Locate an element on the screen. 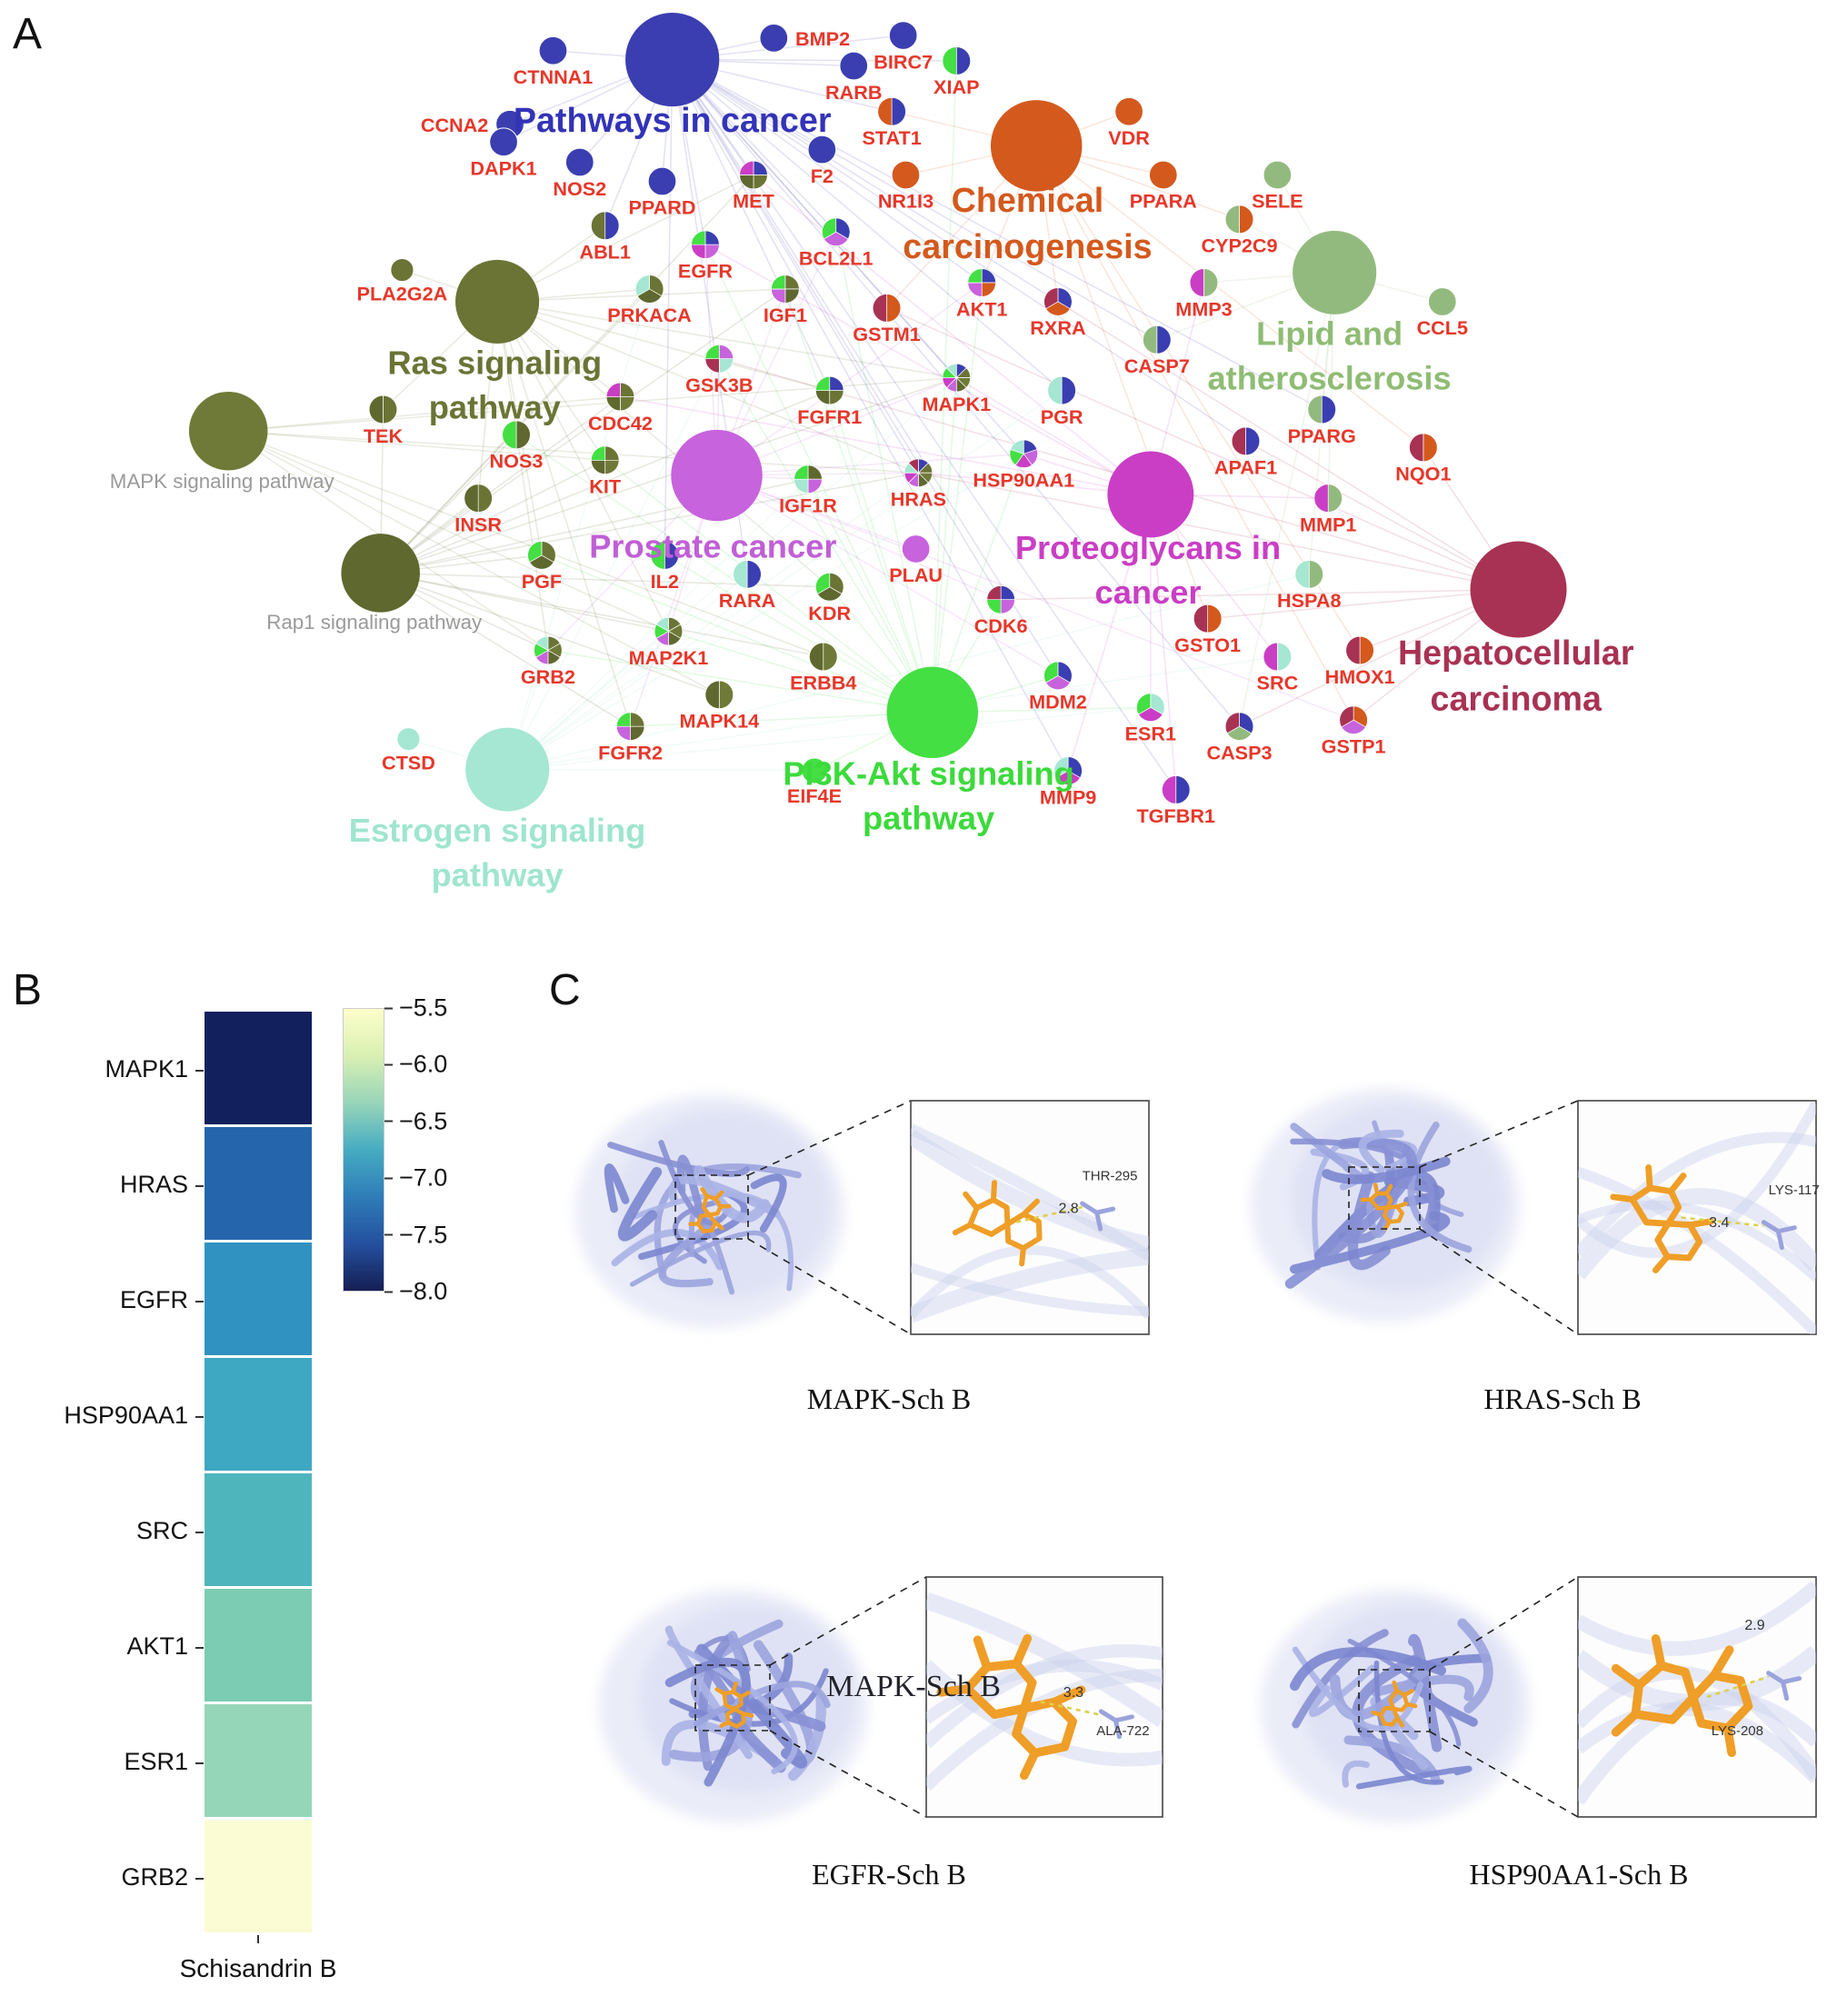  pathway-hub-mapk is located at coordinates (228, 431).